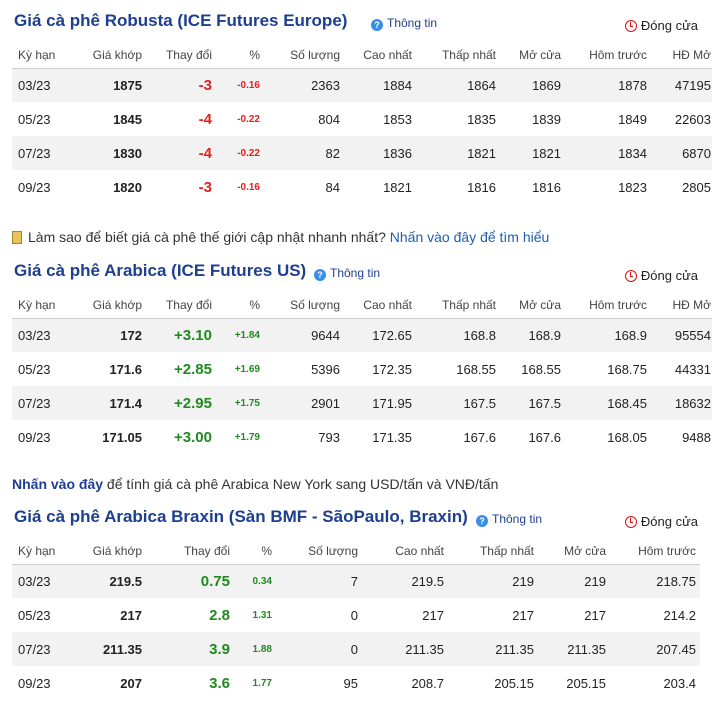  Describe the element at coordinates (131, 615) in the screenshot. I see `cell-price: 217` at that location.